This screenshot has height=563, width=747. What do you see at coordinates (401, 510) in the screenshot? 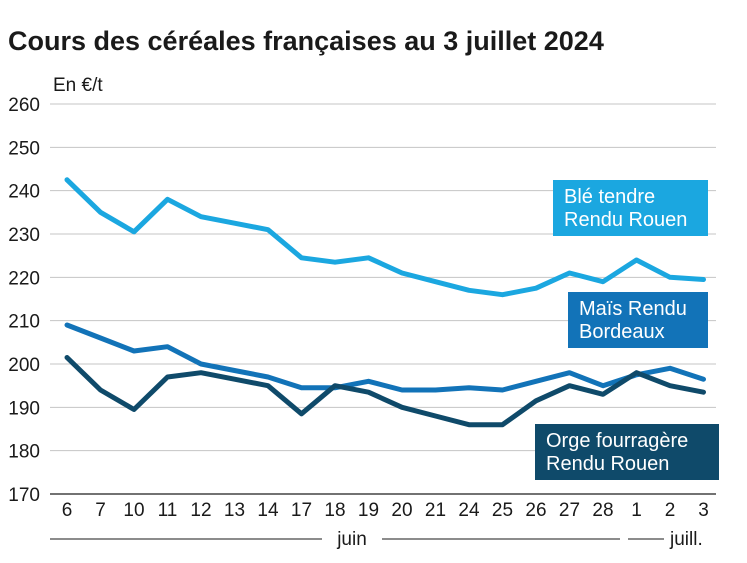
I see `x-tick-label: 20` at bounding box center [401, 510].